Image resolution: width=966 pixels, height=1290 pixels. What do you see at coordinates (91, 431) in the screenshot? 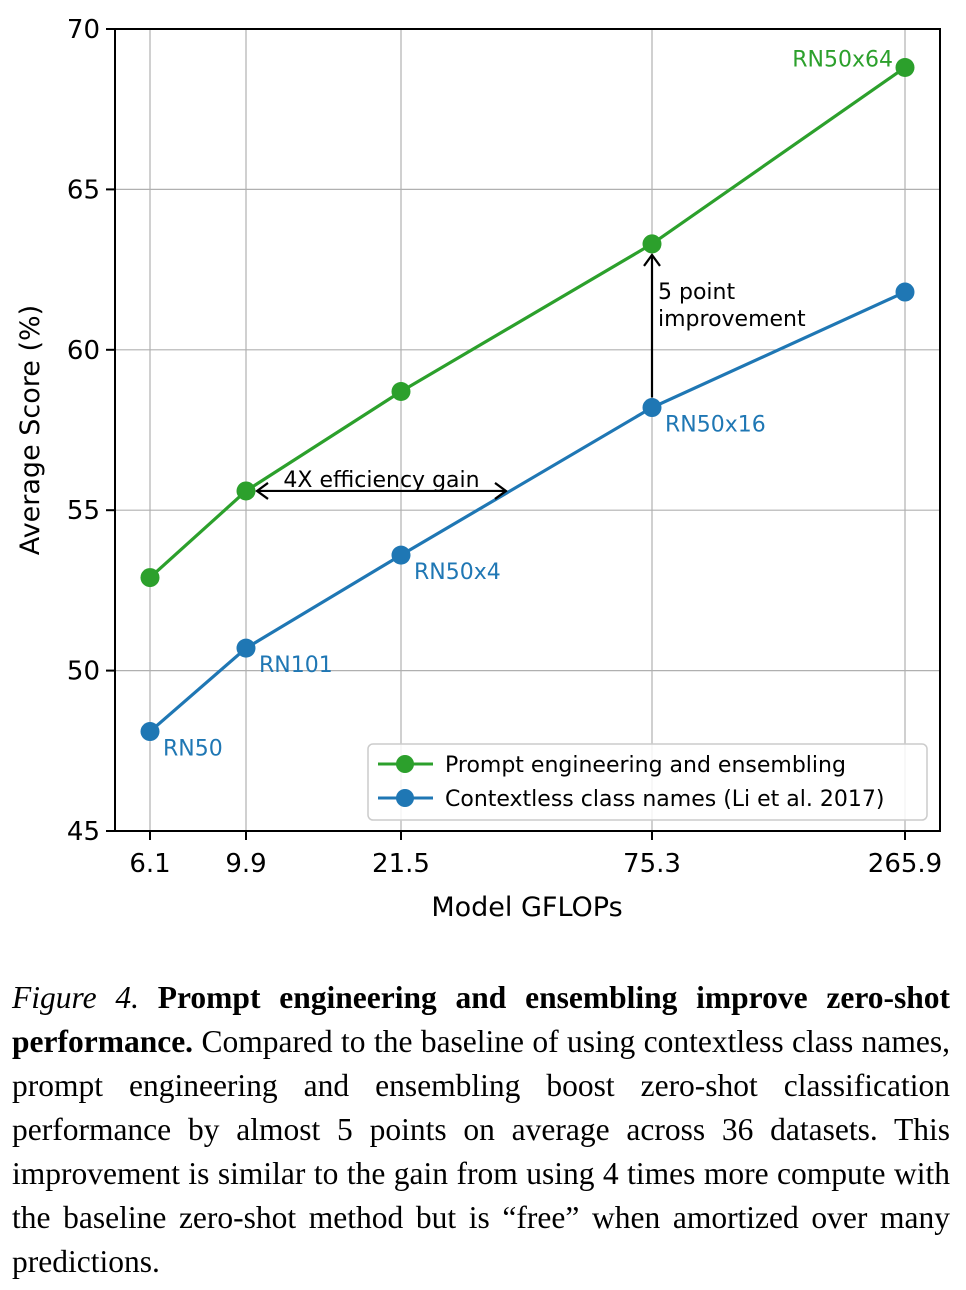
I see `y-axis: 45 50 55 60 65 70` at bounding box center [91, 431].